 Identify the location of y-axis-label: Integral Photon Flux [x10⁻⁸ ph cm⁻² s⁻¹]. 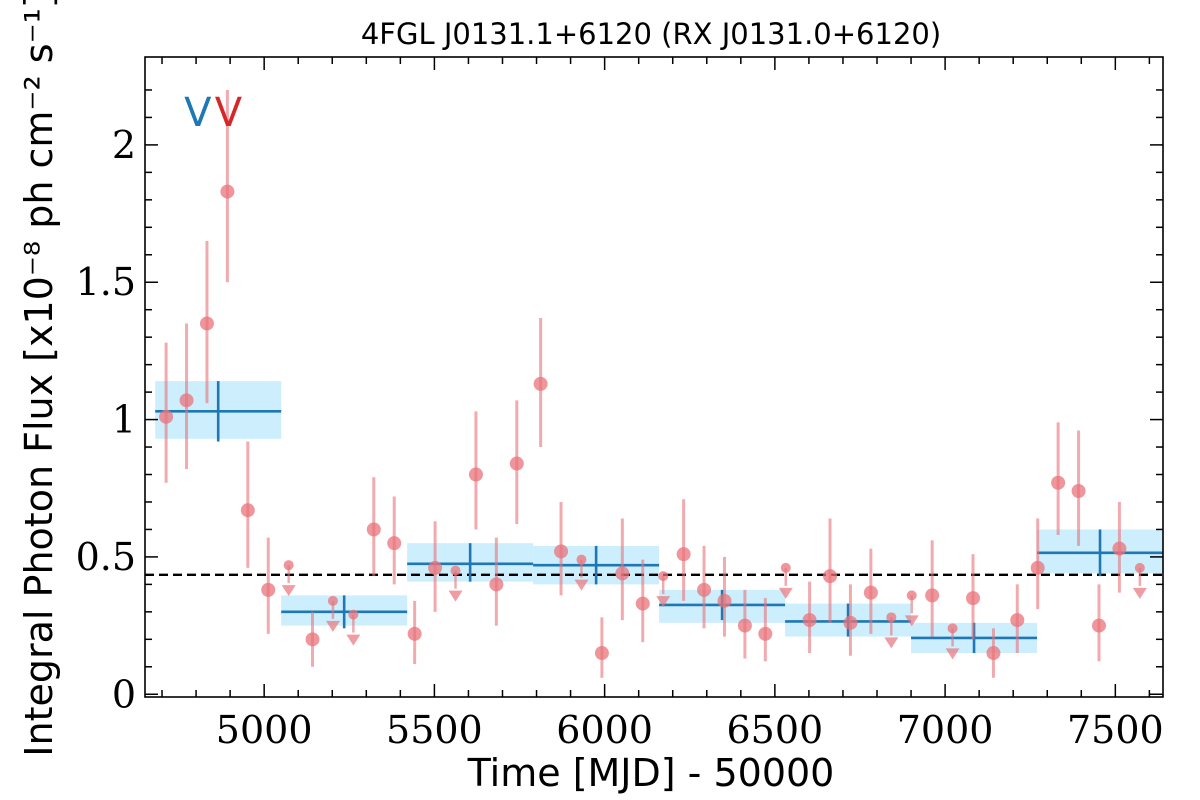
(39, 378).